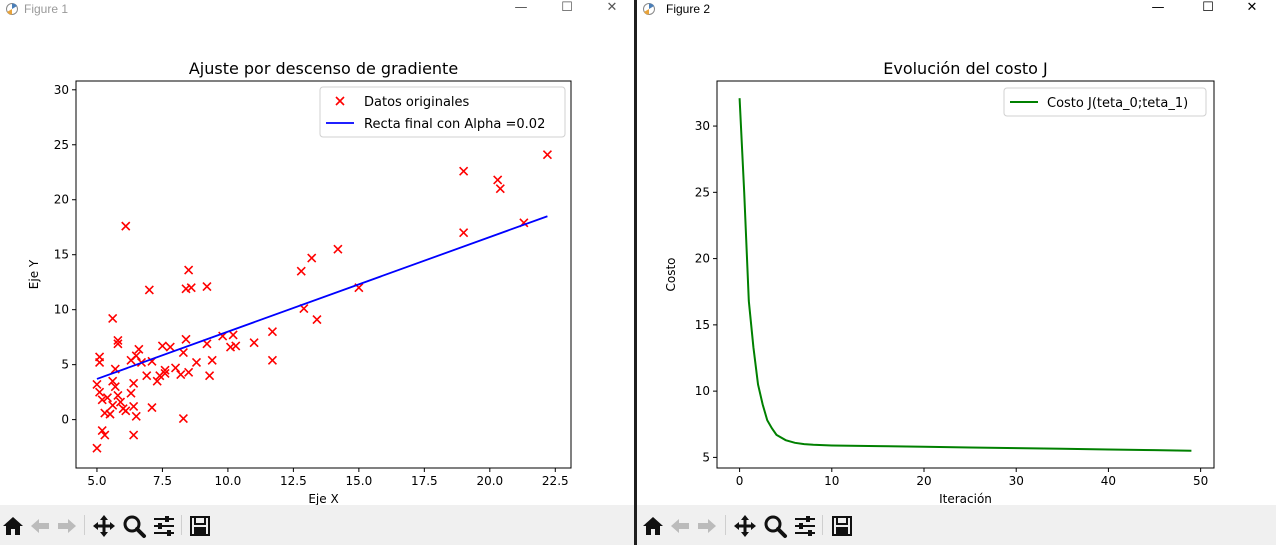  I want to click on navigation-toolbar, so click(956, 525).